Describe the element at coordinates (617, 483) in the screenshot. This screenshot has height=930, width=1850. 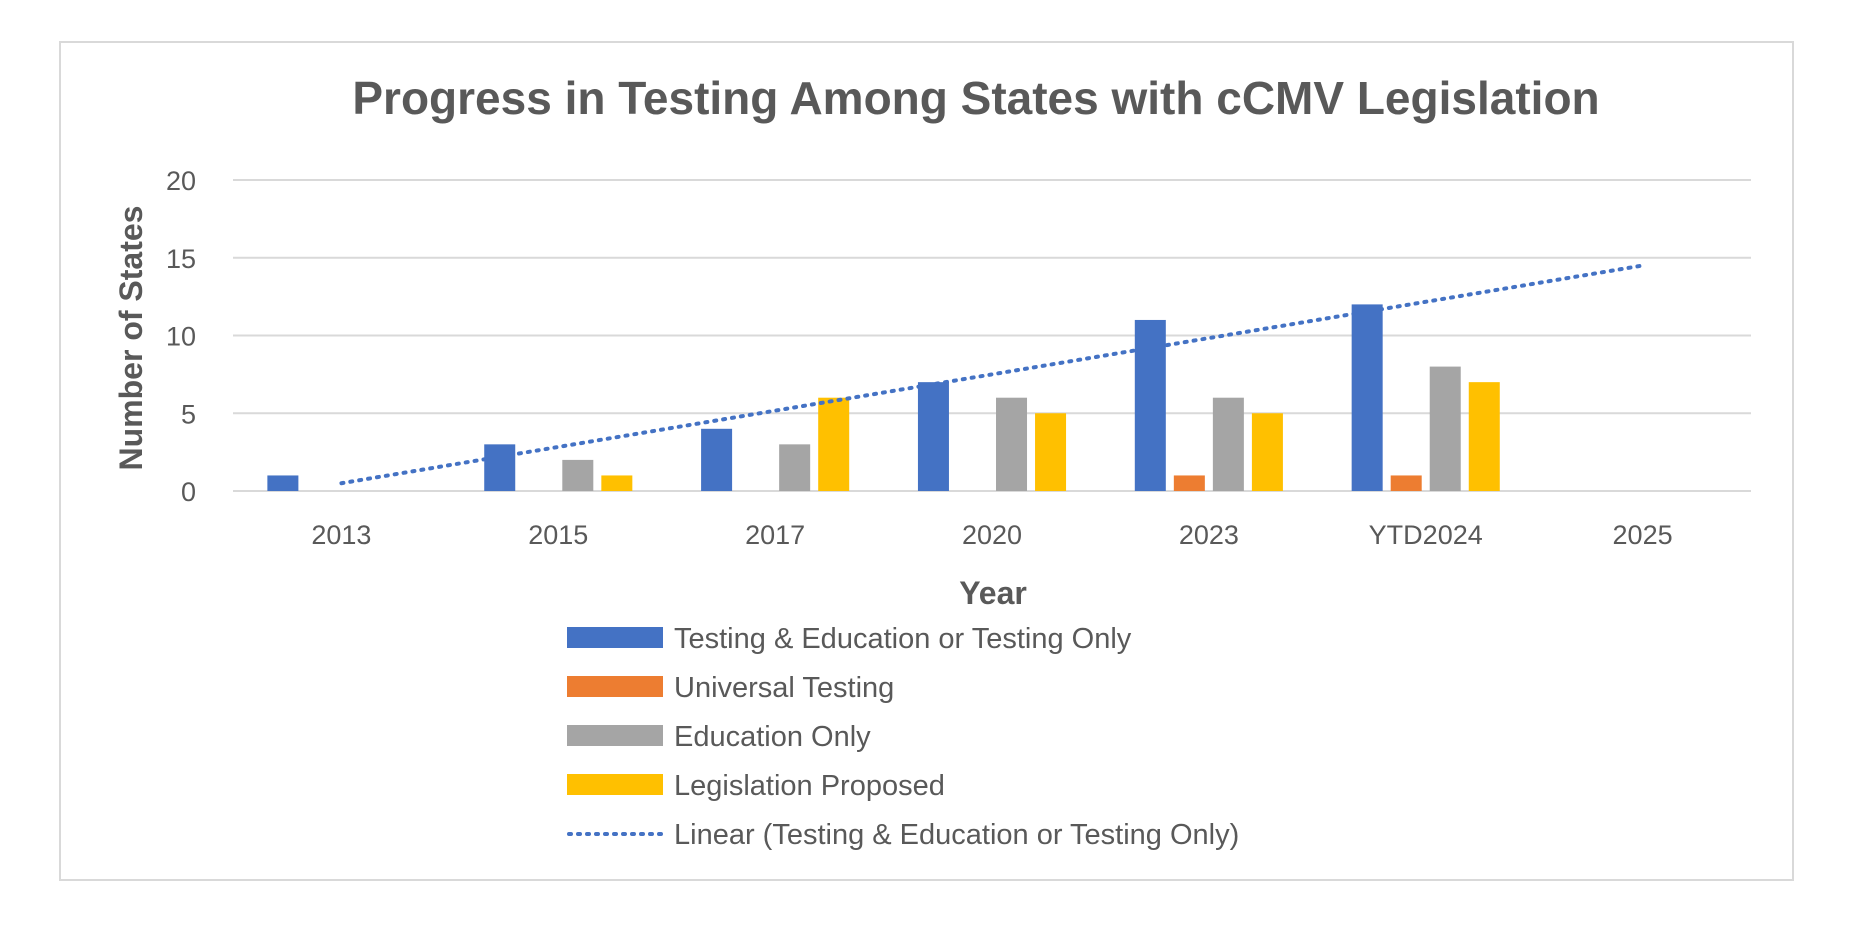
I see `bar-legislation-proposed-2015` at that location.